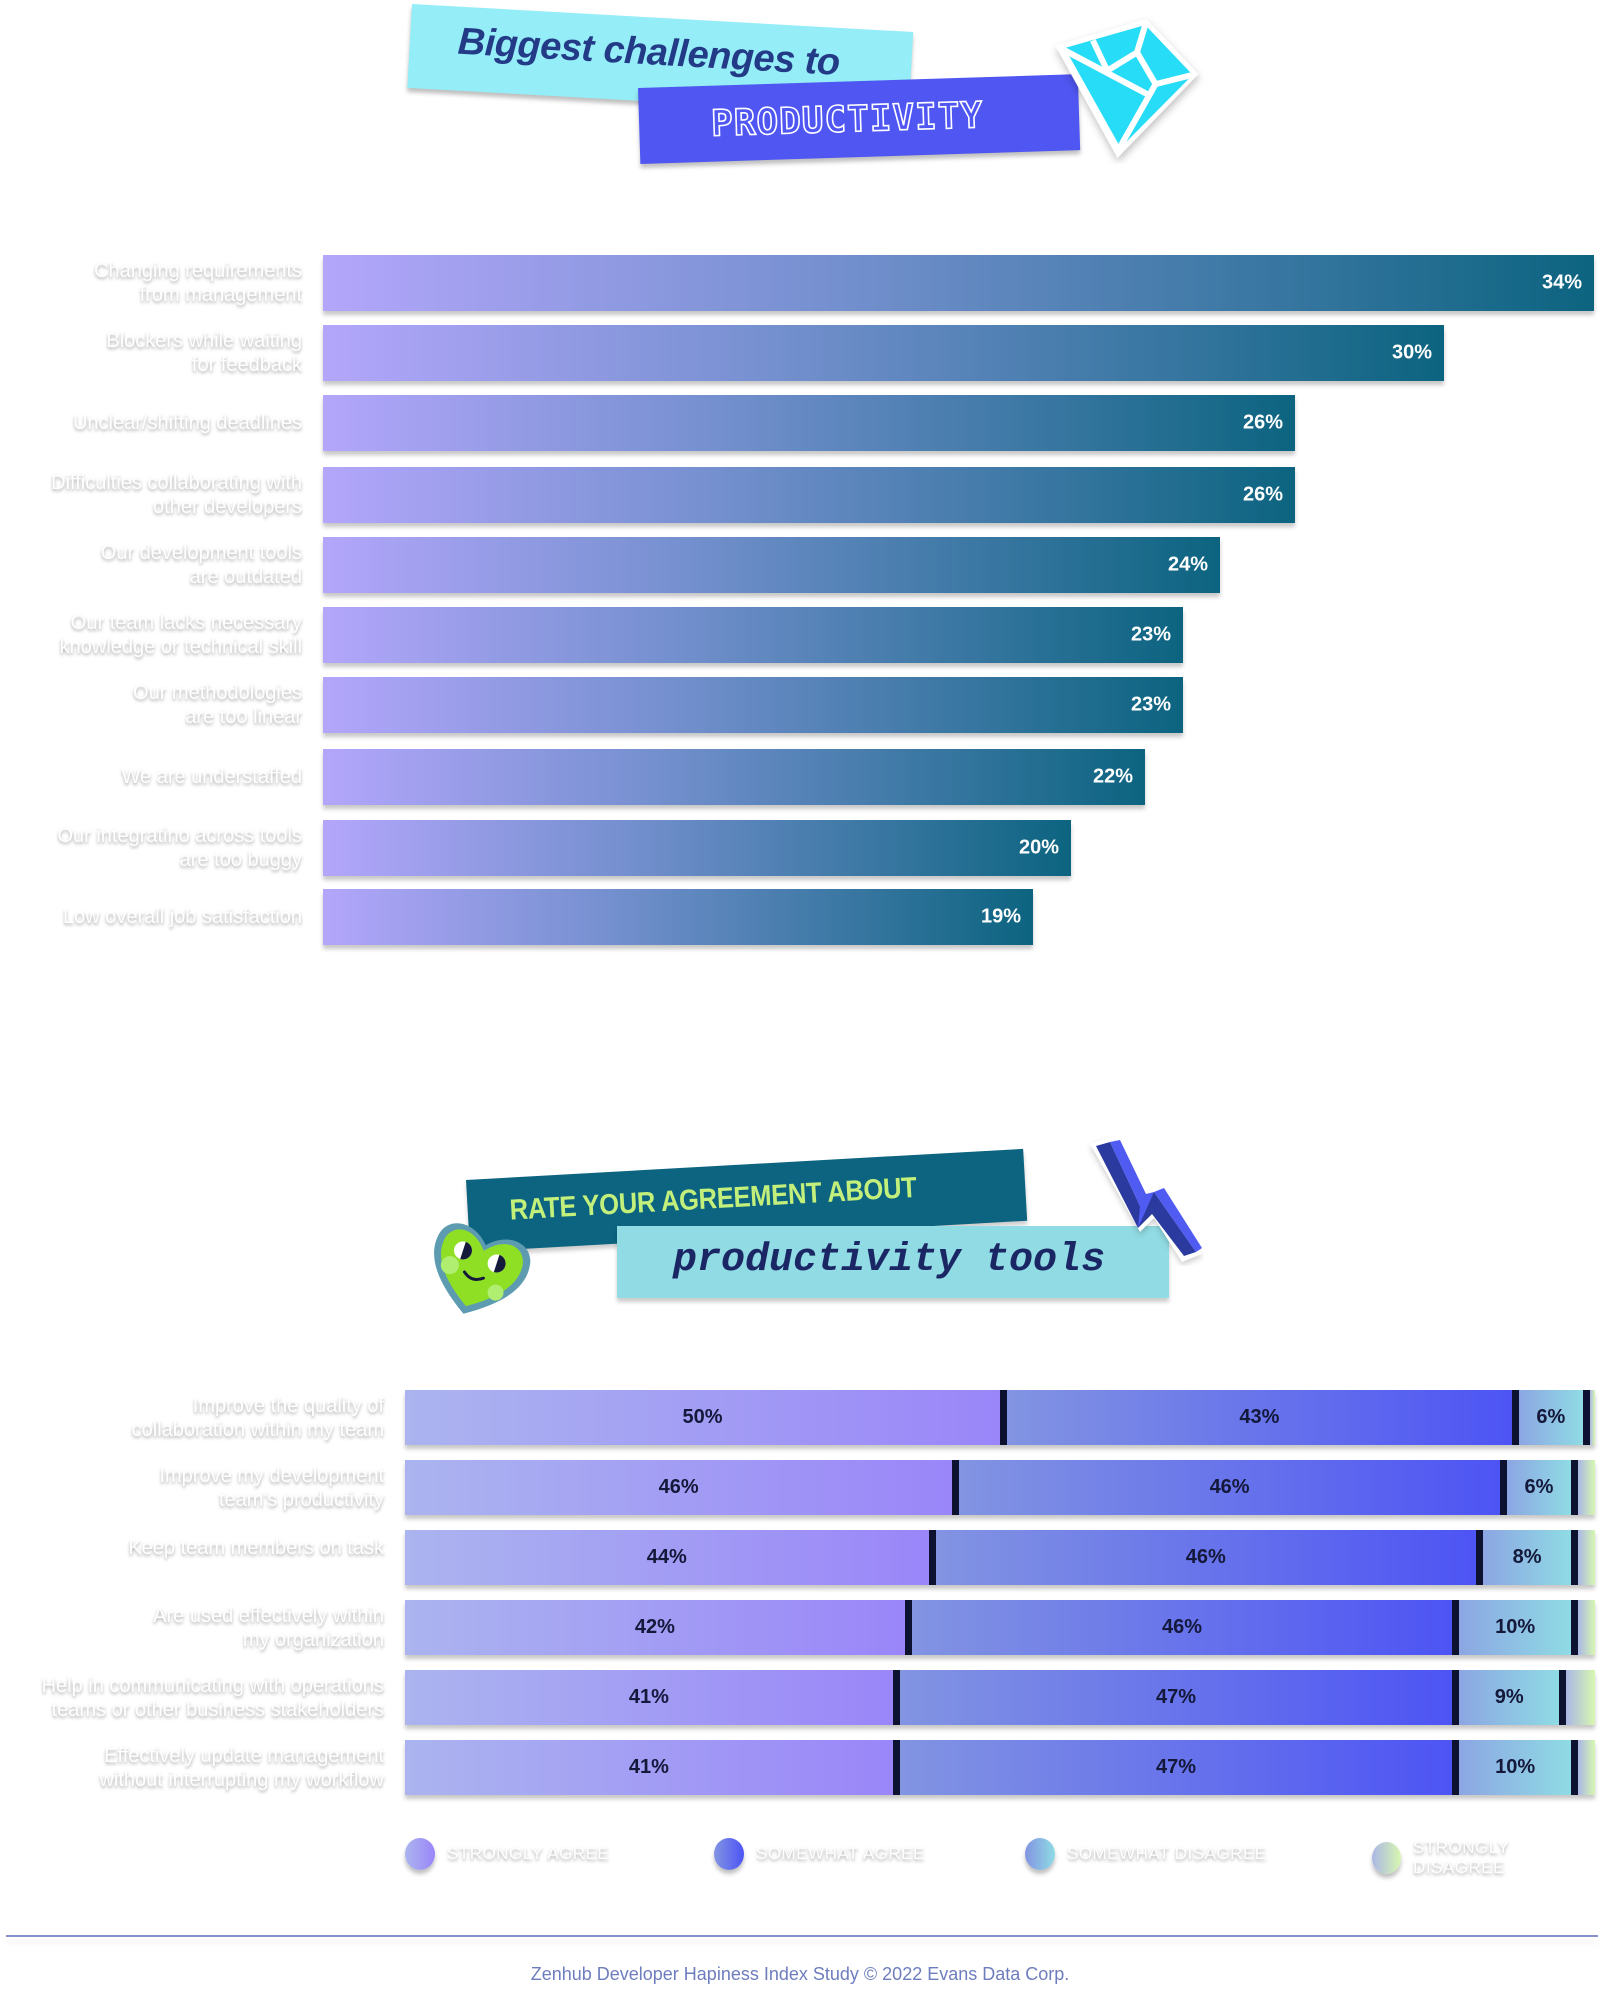  I want to click on segment-value-label: 50%, so click(702, 1417).